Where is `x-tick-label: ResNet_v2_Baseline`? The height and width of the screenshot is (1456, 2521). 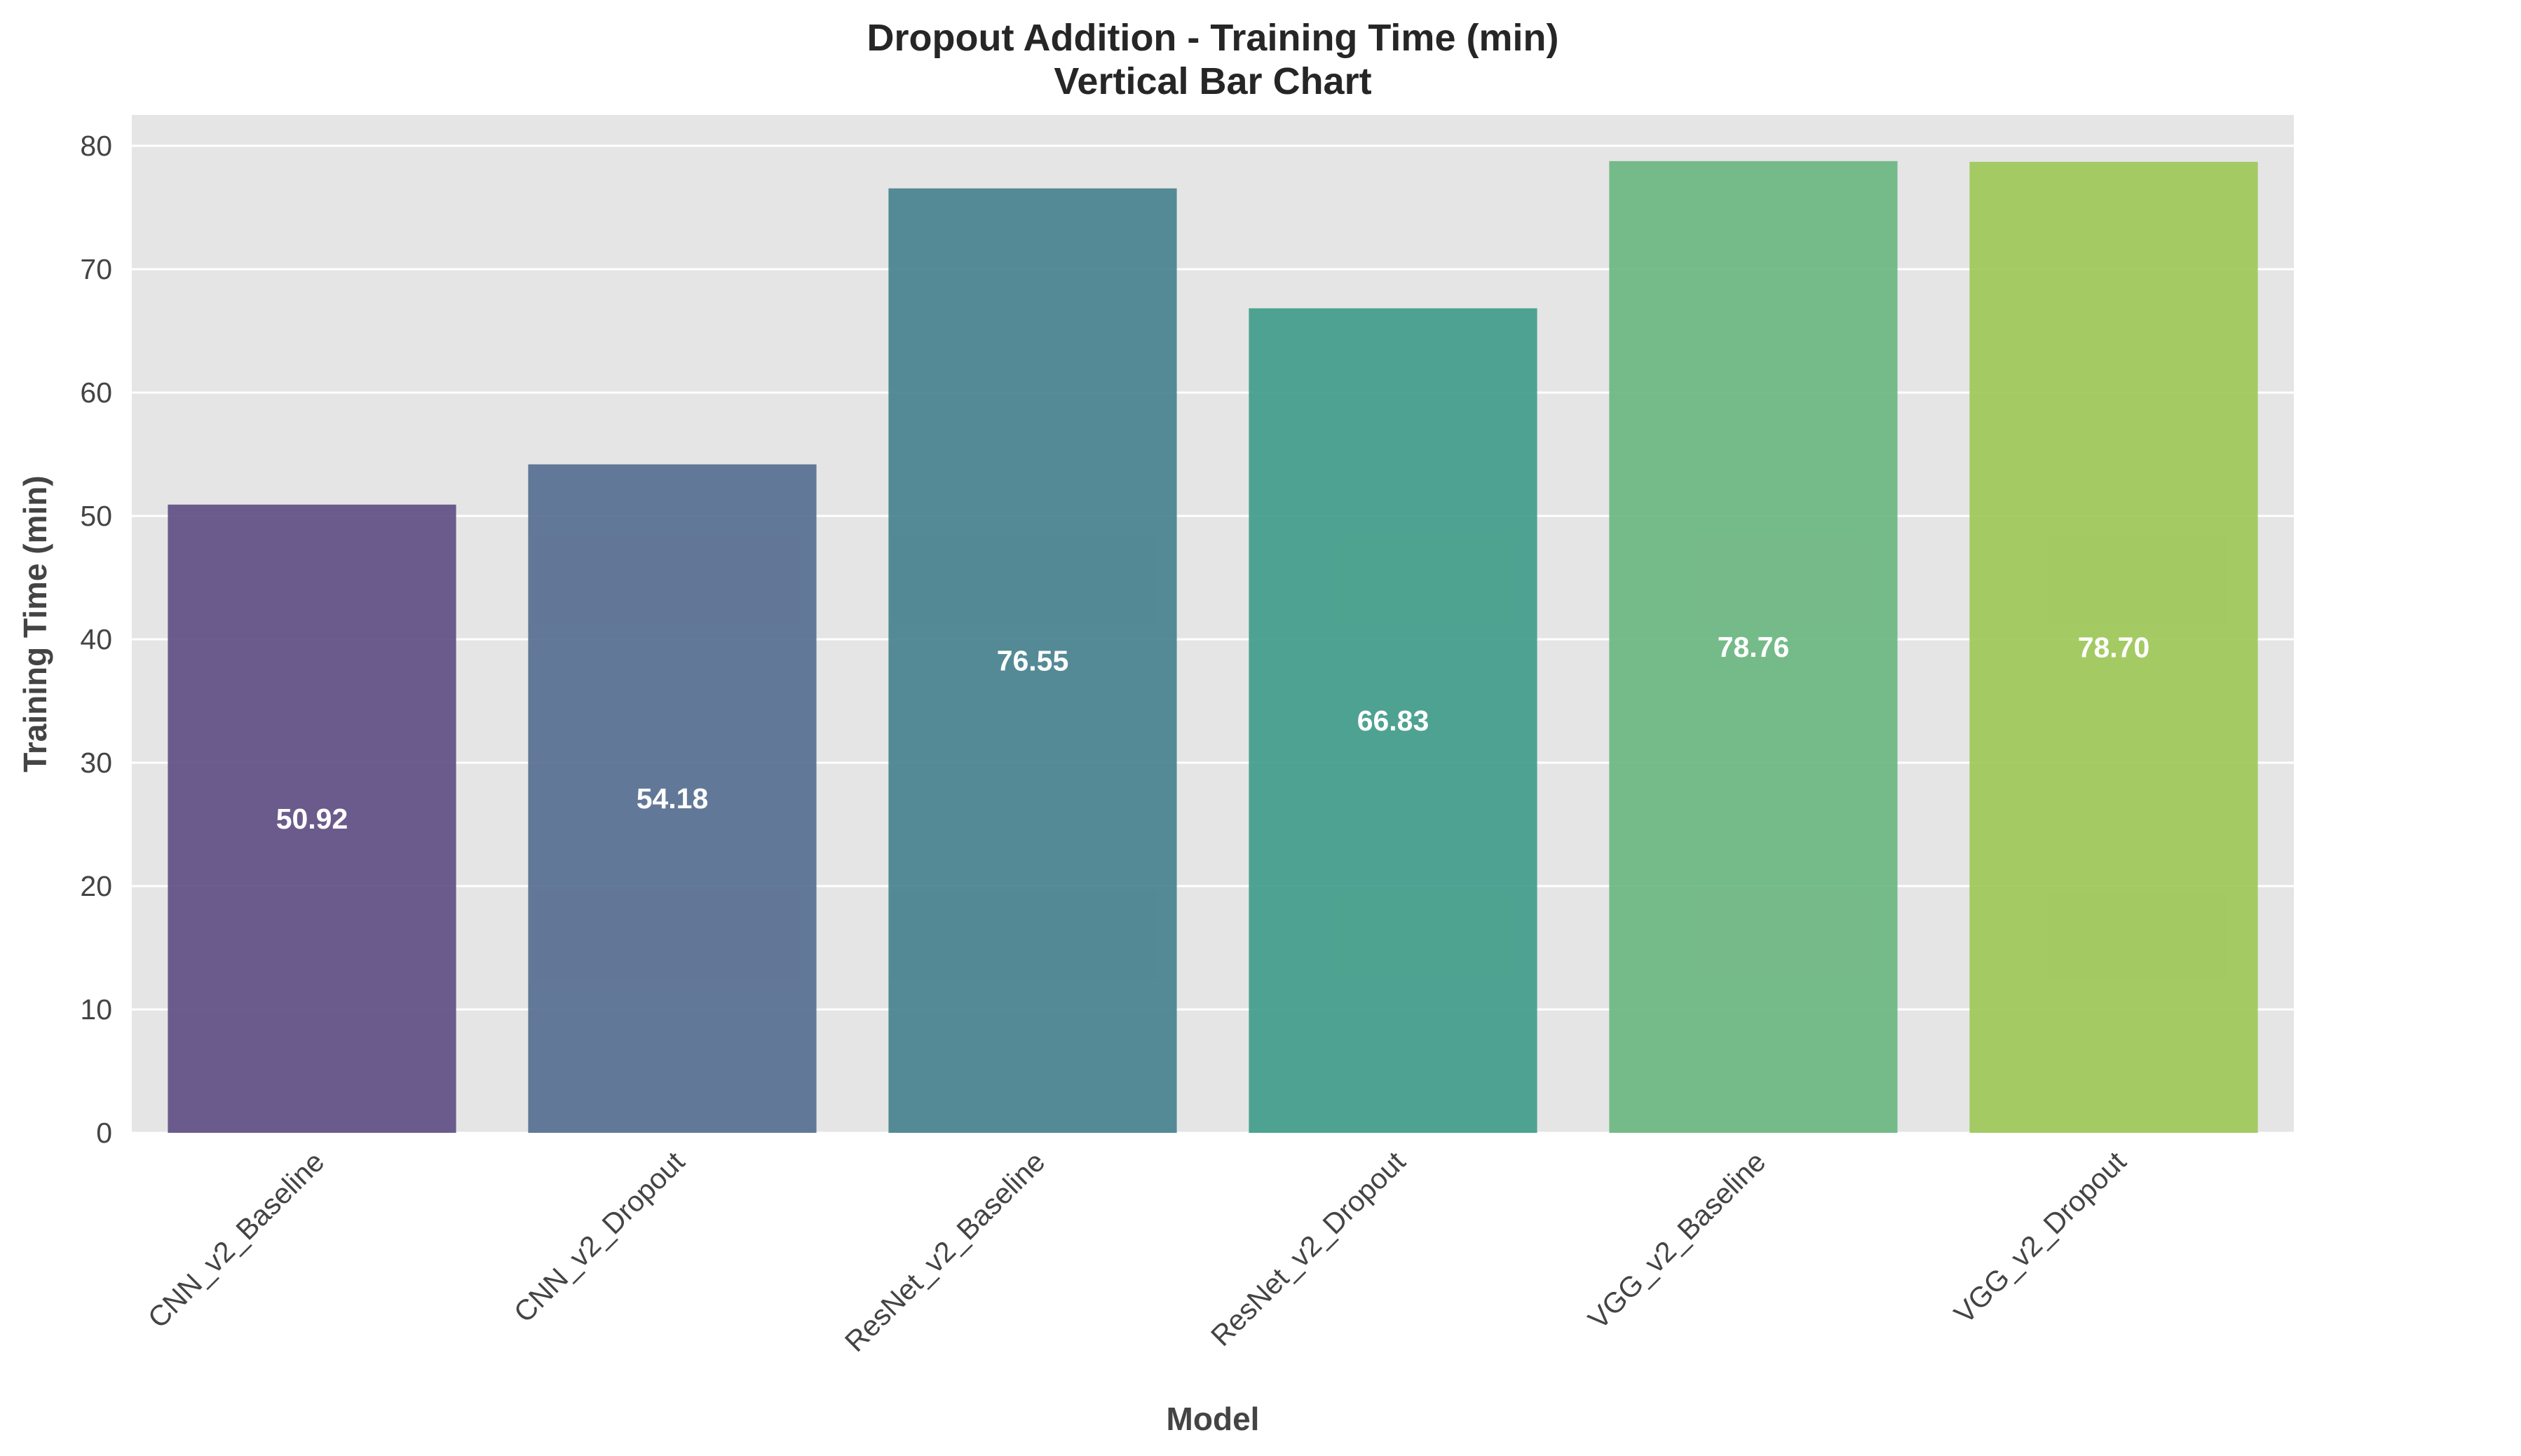
x-tick-label: ResNet_v2_Baseline is located at coordinates (944, 1251).